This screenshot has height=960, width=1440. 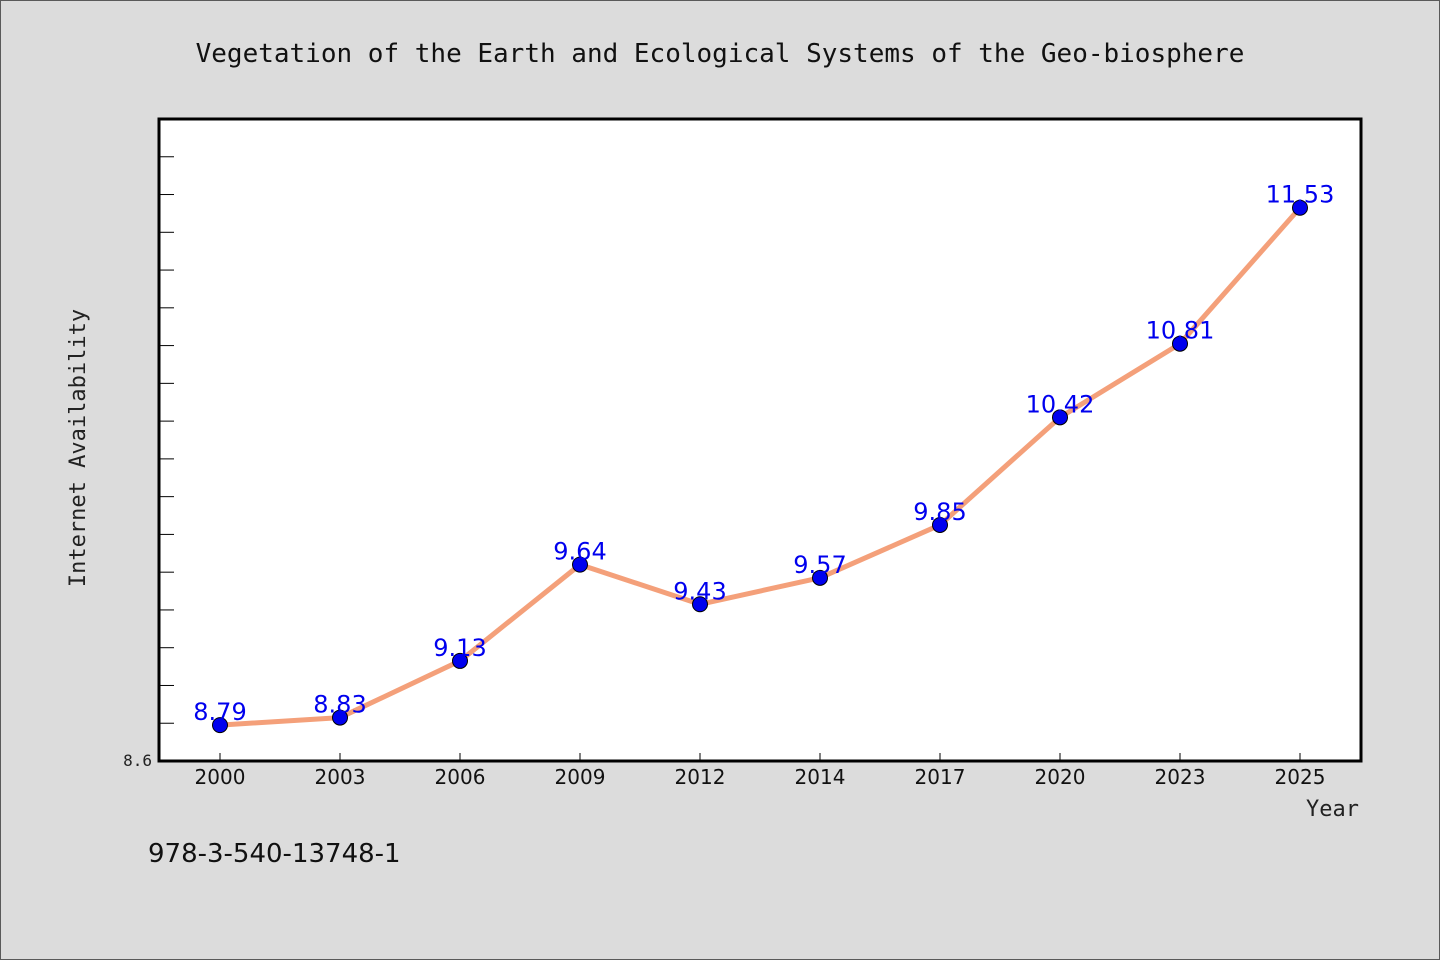 What do you see at coordinates (939, 512) in the screenshot?
I see `data-label: 9.85` at bounding box center [939, 512].